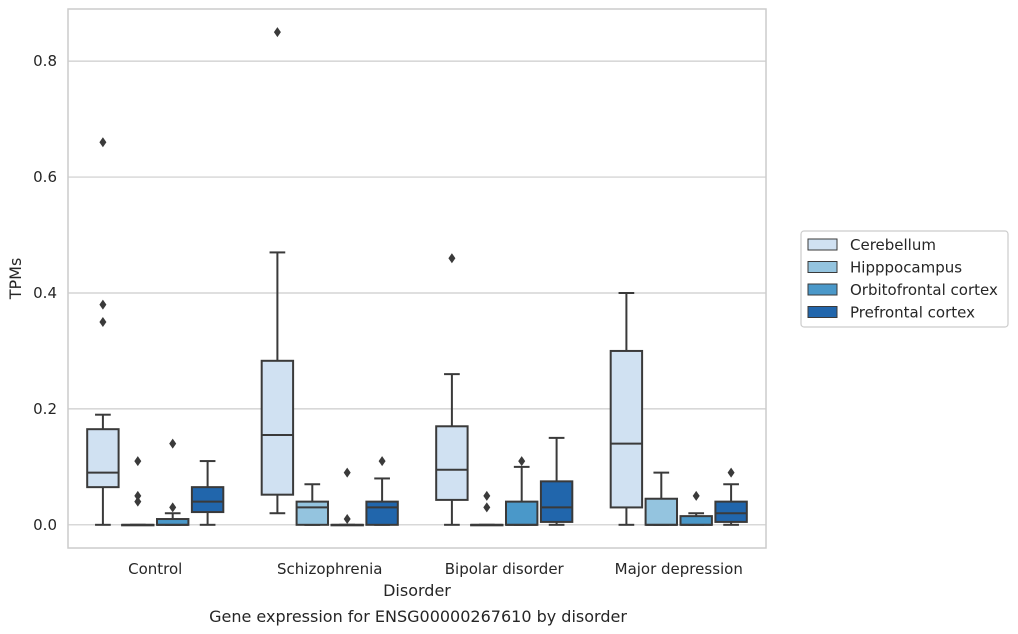 Image resolution: width=1018 pixels, height=634 pixels. I want to click on x-tick-label: Control, so click(155, 569).